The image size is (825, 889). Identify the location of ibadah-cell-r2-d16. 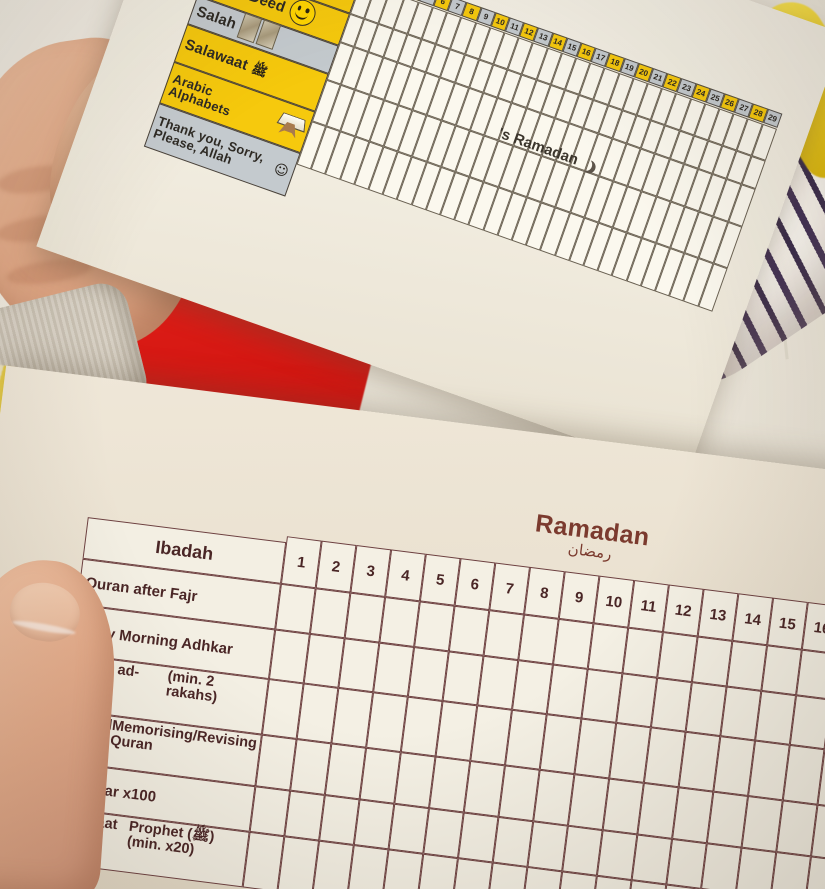
(807, 722).